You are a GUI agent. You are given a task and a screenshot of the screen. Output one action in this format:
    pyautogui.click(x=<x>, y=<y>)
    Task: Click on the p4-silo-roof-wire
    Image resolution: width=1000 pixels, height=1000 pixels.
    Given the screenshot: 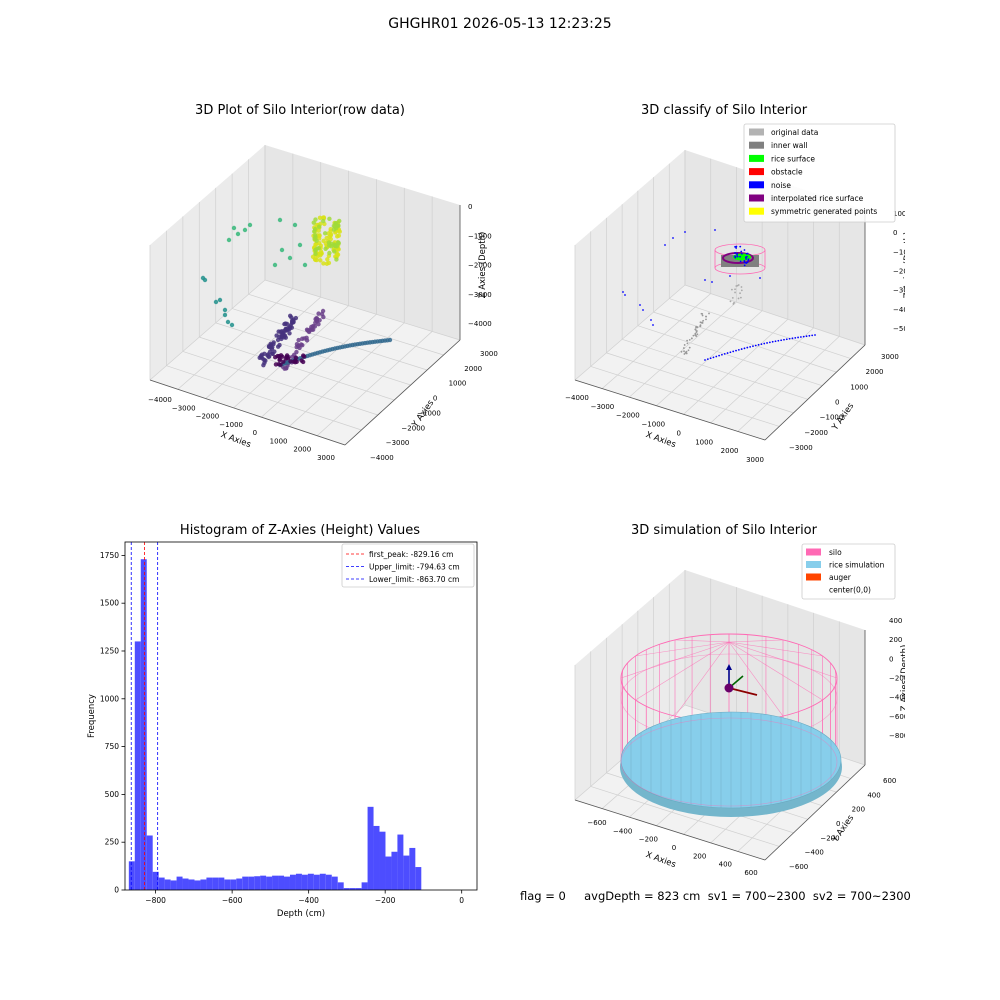 What is the action you would take?
    pyautogui.click(x=682, y=671)
    